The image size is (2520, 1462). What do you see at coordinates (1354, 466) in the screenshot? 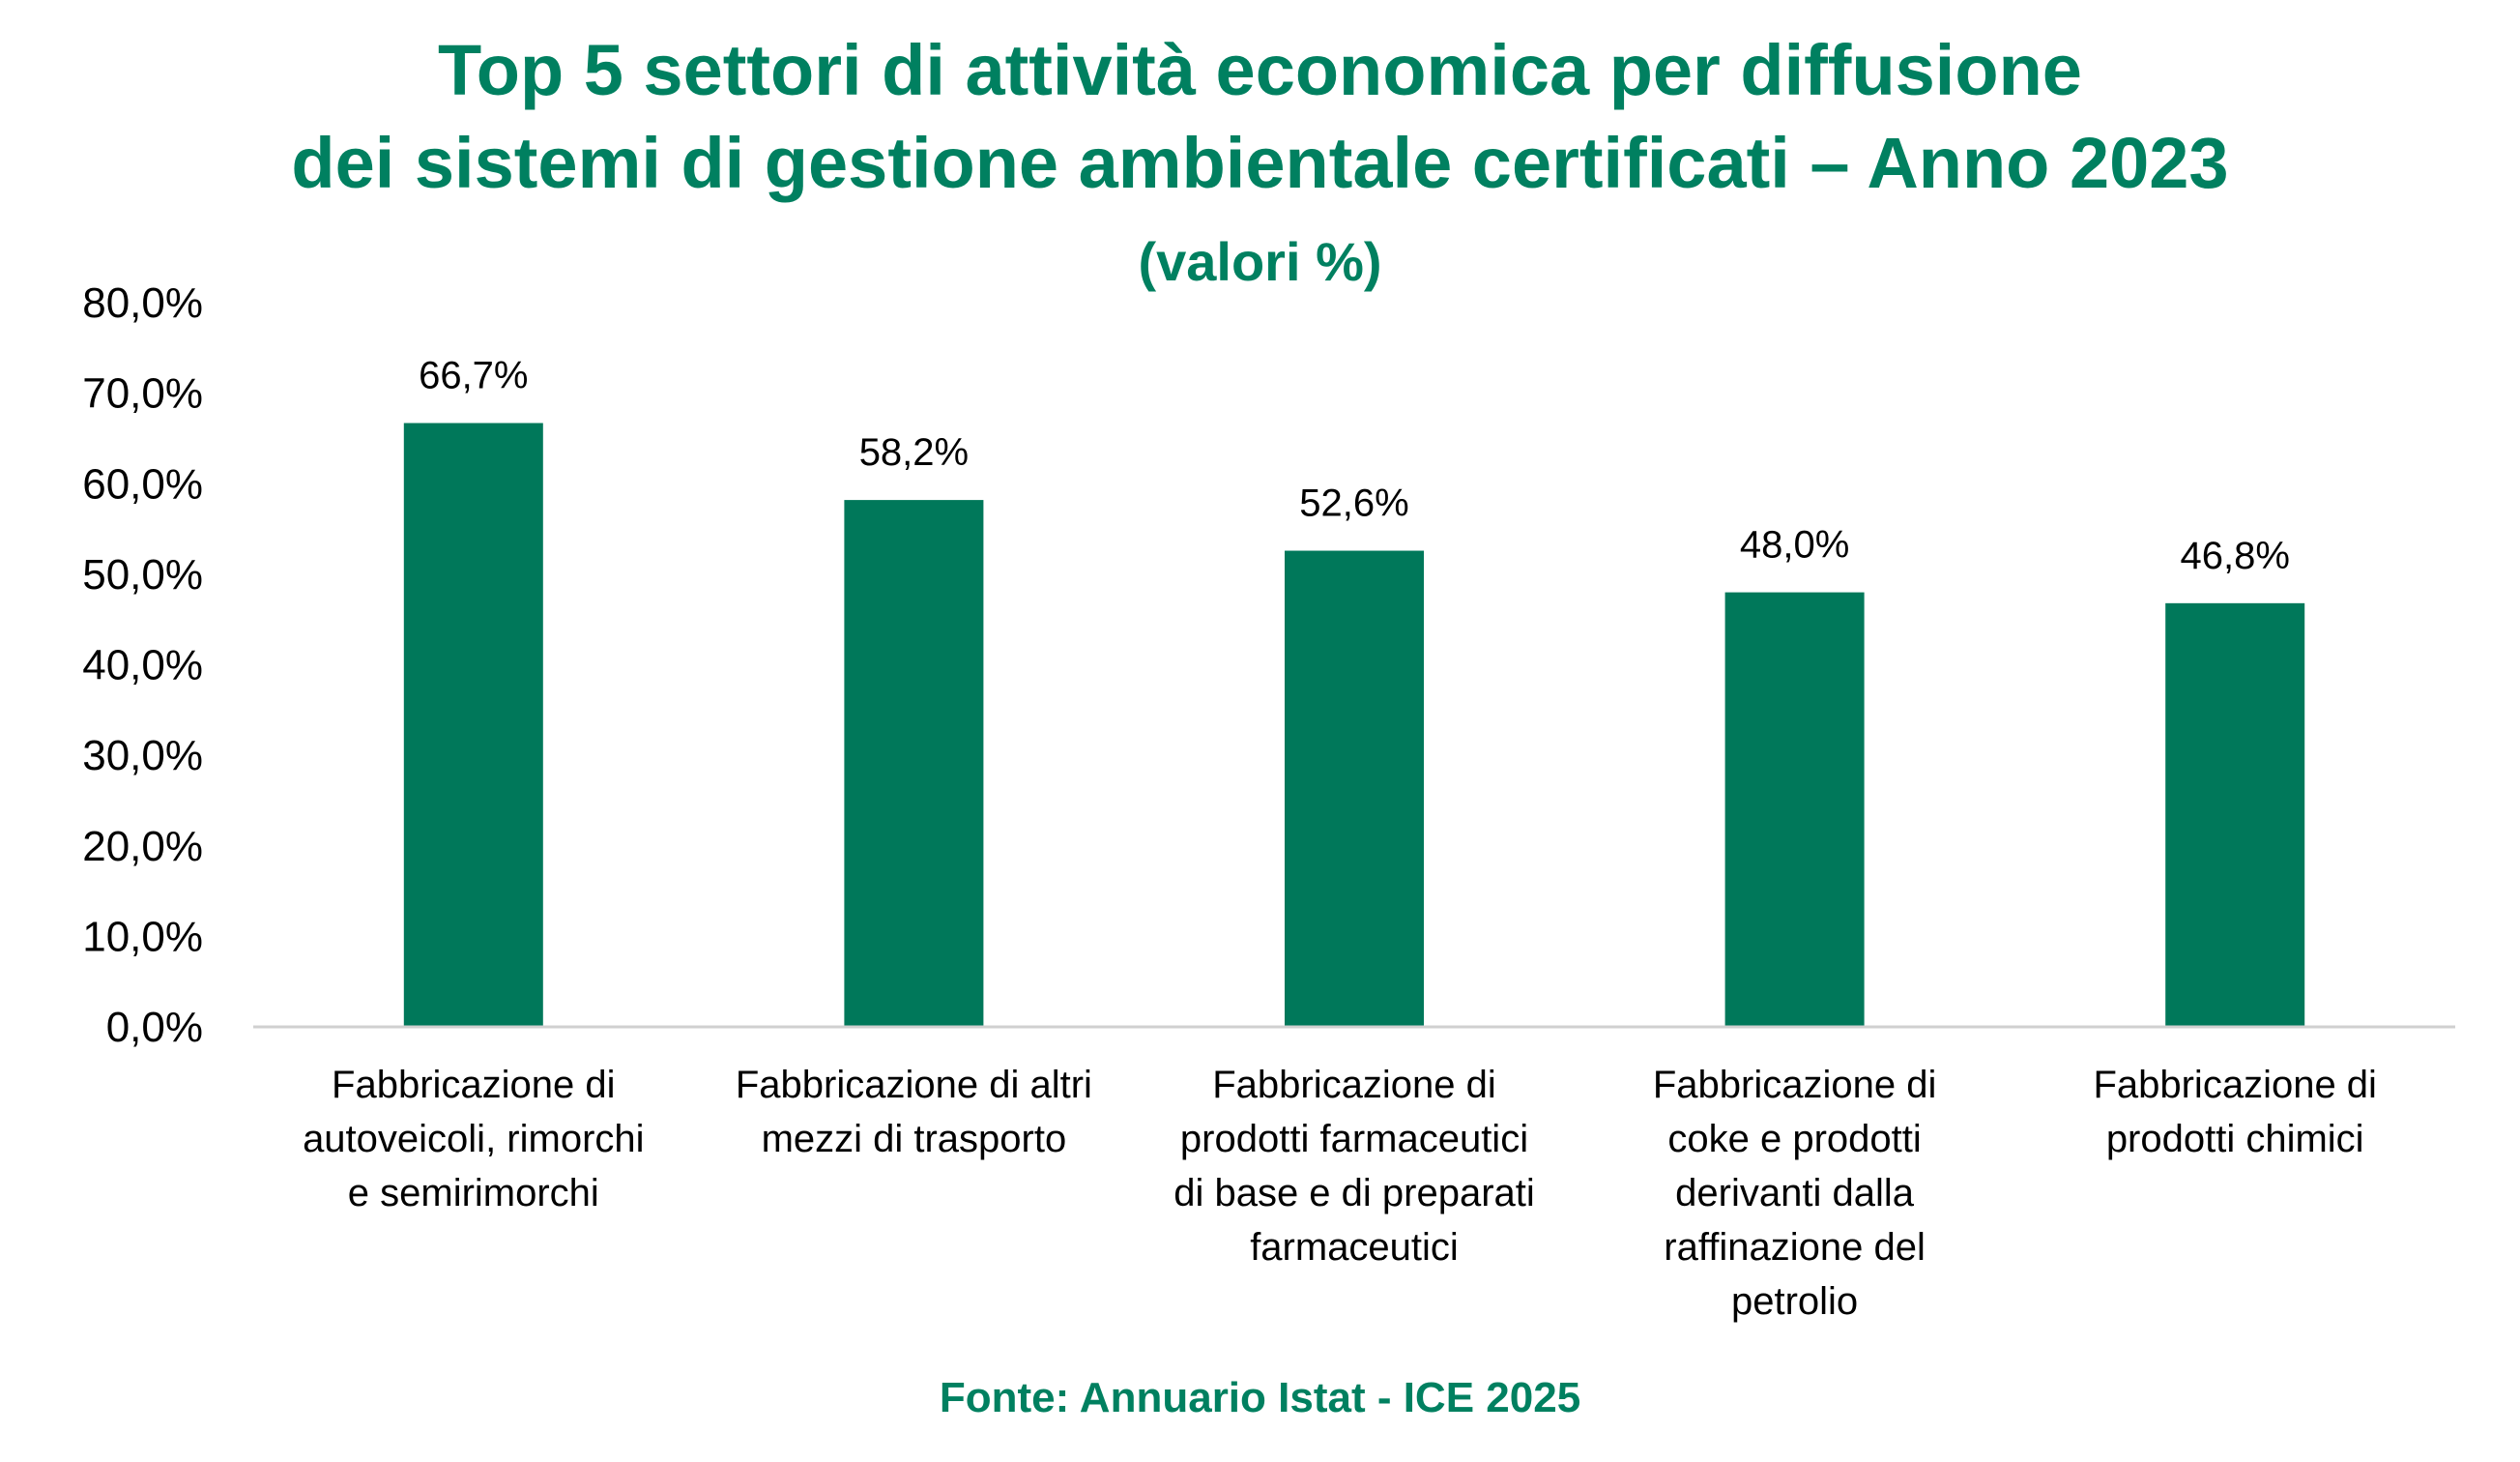
I see `data-labels: 66,7% 58,2% 52,6% 48,0% 46,8%` at bounding box center [1354, 466].